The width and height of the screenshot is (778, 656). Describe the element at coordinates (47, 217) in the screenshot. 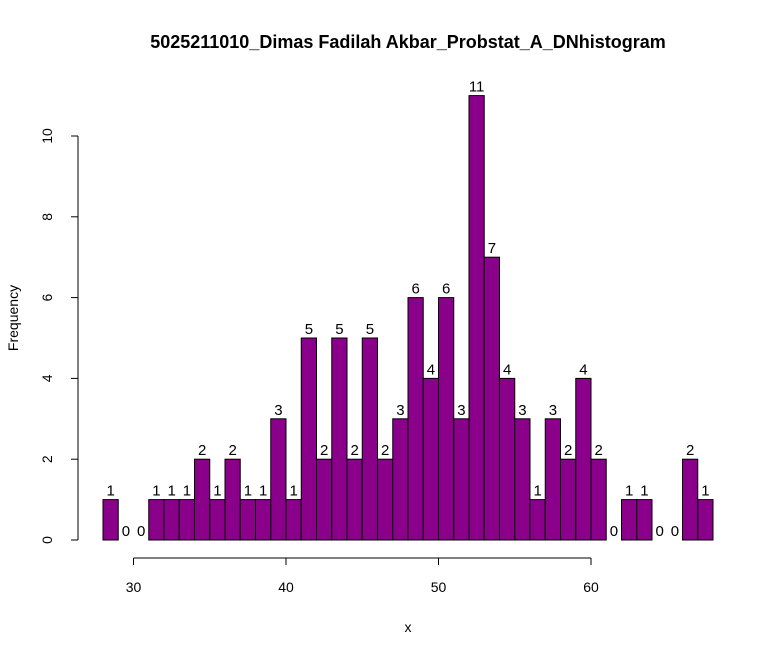

I see `y-tick-label: 8` at that location.